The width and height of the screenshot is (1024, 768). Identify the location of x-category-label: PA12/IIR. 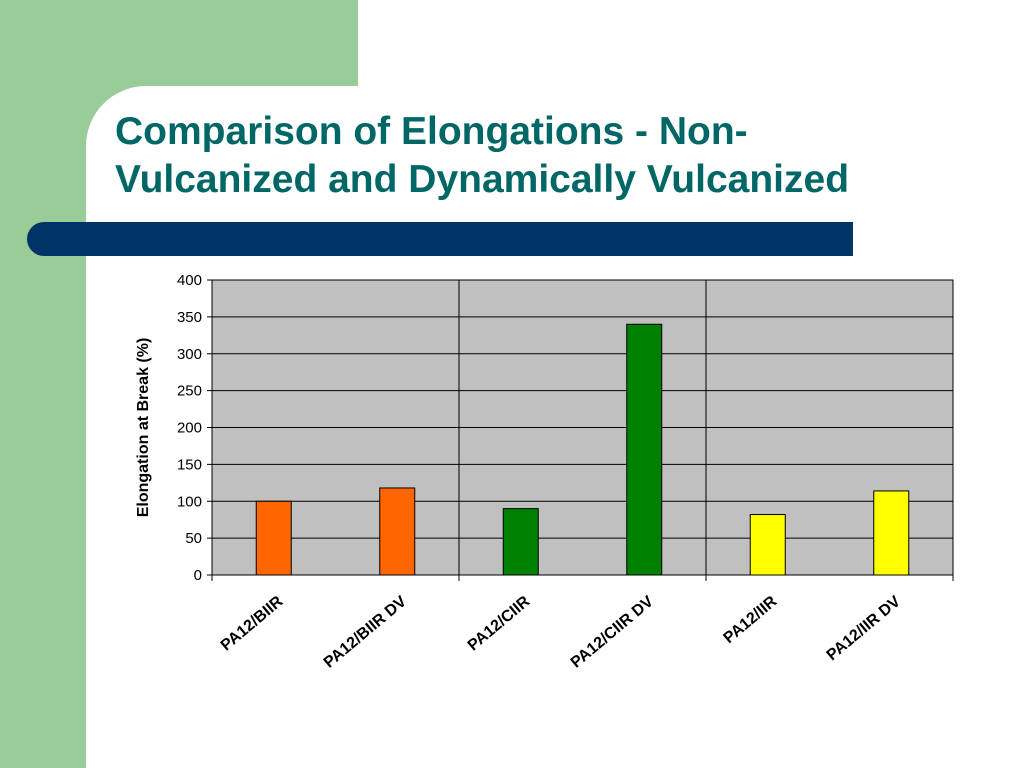
(751, 620).